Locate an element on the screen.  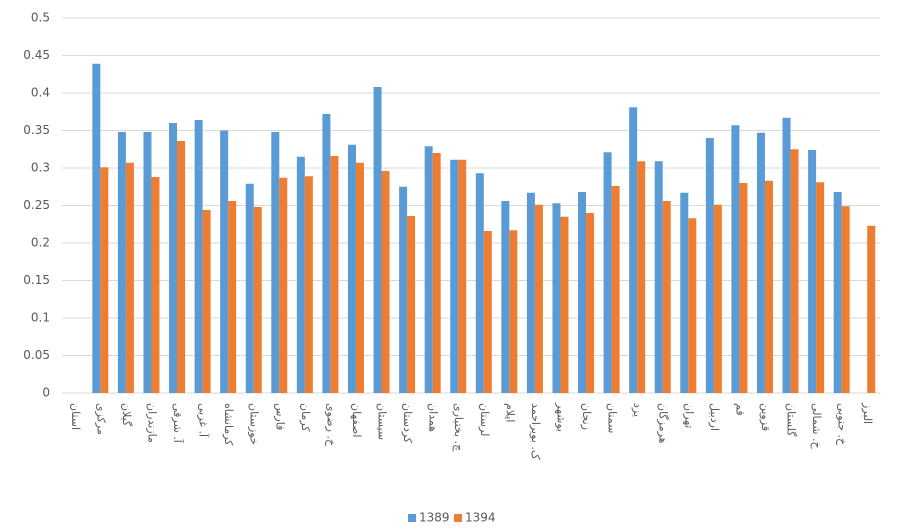
x-tick-label: مرکزی is located at coordinates (100, 419).